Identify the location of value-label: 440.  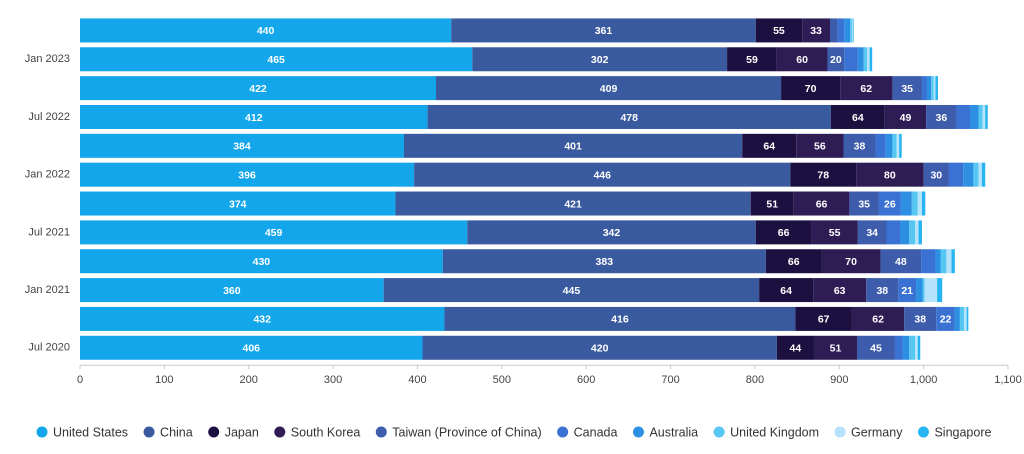
(266, 31).